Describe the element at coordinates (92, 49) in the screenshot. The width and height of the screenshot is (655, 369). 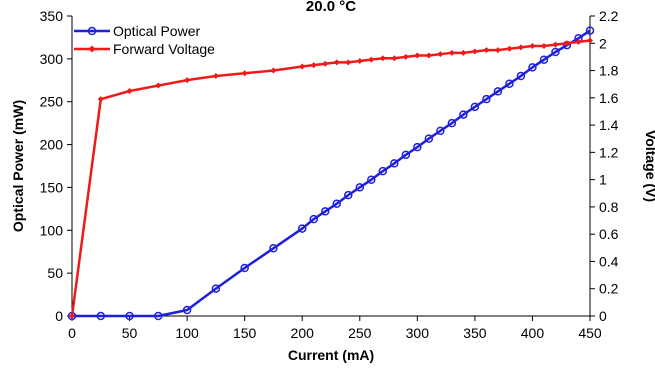
I see `legend-marker-forward-voltage` at that location.